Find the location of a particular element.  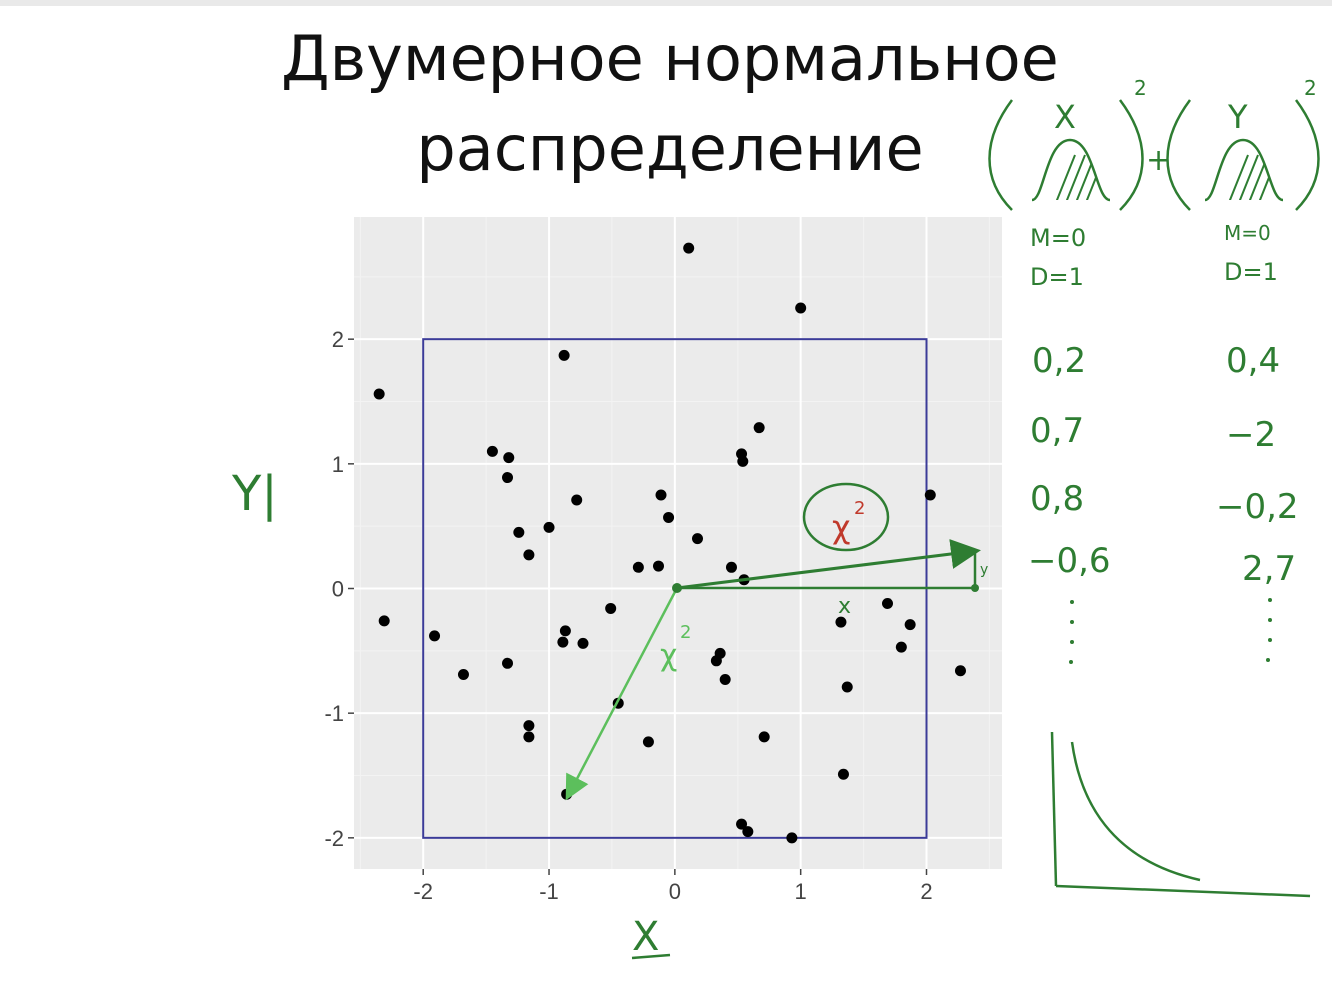

slide-title: Двумерное нормальное распределение is located at coordinates (670, 104).